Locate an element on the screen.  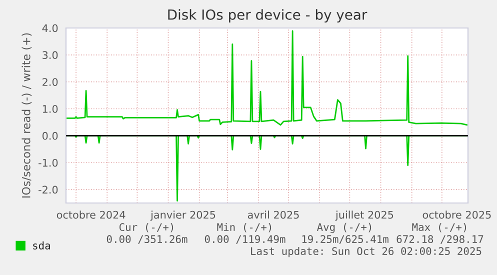
x-tick-label: octobre 2025 is located at coordinates (456, 214).